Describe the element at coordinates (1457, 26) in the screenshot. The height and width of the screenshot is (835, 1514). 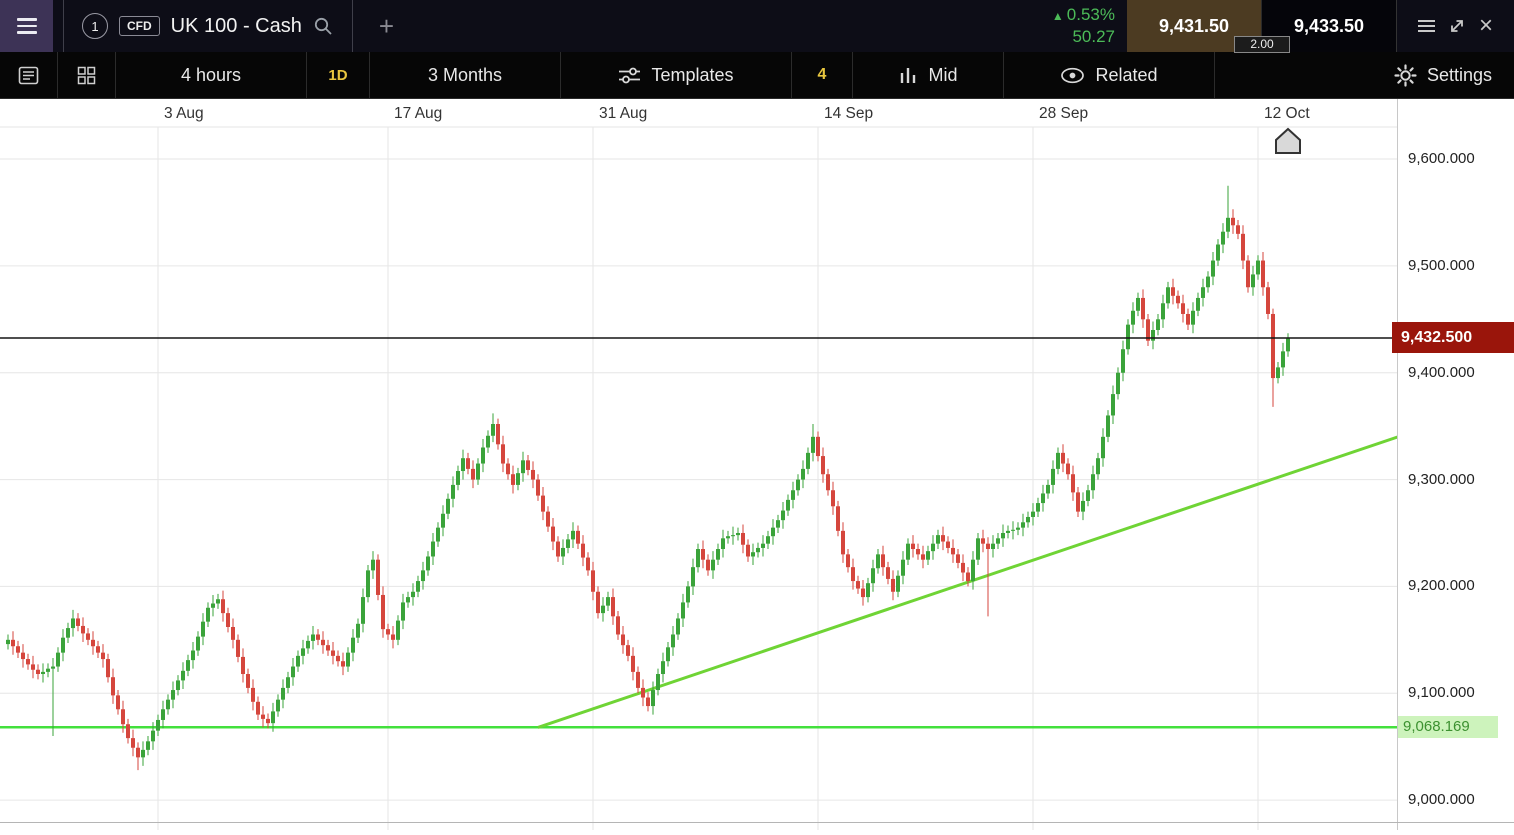
I see `expand-icon` at that location.